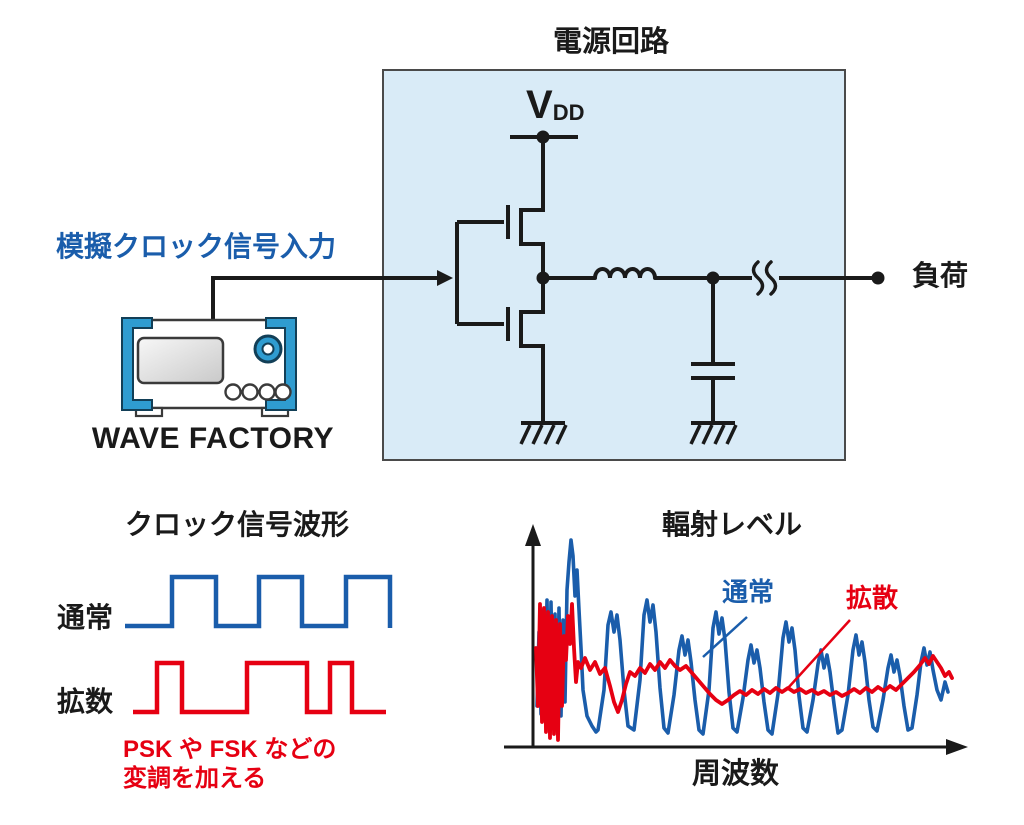 The image size is (1024, 825). Describe the element at coordinates (196, 246) in the screenshot. I see `clock-input-label: 模擬クロック信号入力` at that location.